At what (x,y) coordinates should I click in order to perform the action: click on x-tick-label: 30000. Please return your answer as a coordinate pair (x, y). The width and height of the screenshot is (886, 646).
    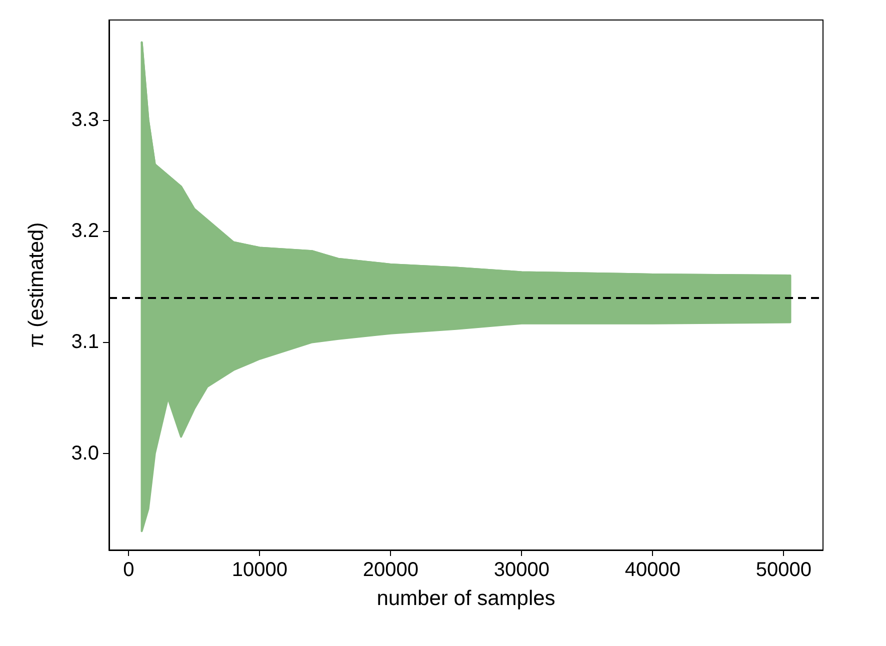
    Looking at the image, I should click on (522, 570).